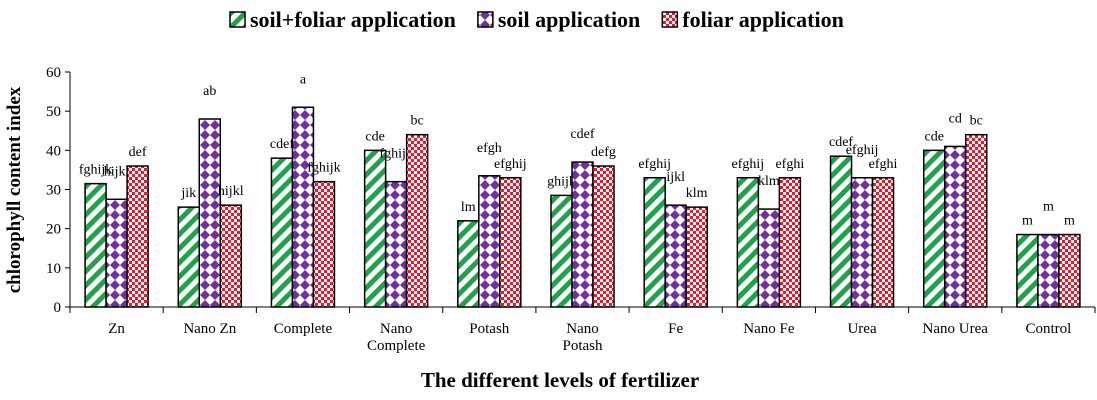  I want to click on annotation: ghijk, so click(561, 181).